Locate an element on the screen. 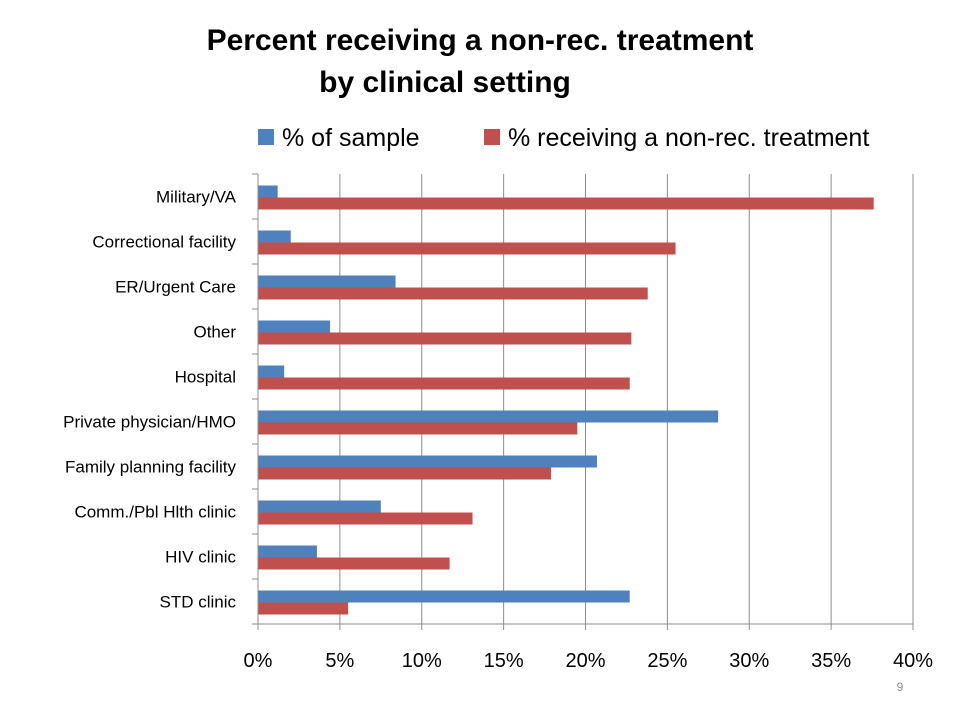 The height and width of the screenshot is (720, 960). legend-swatch-sample is located at coordinates (266, 137).